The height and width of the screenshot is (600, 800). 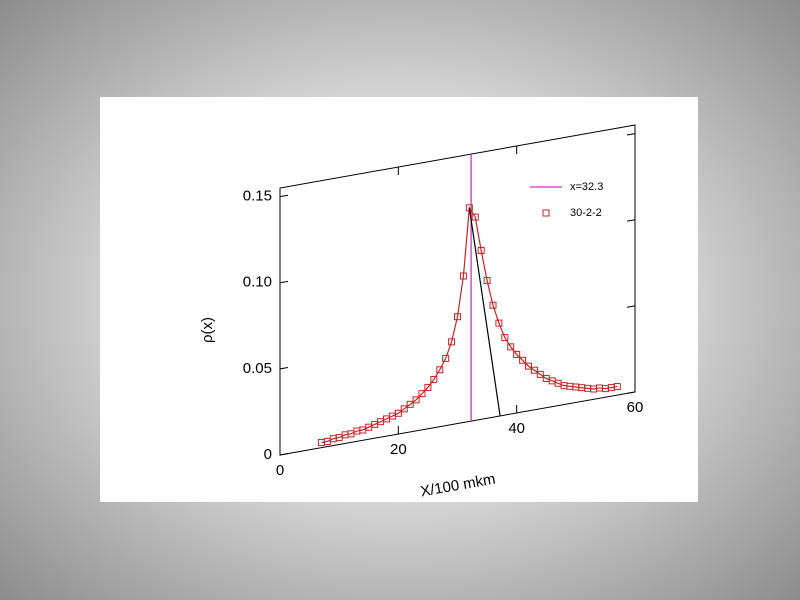 I want to click on legend-label: 30-2-2, so click(x=586, y=213).